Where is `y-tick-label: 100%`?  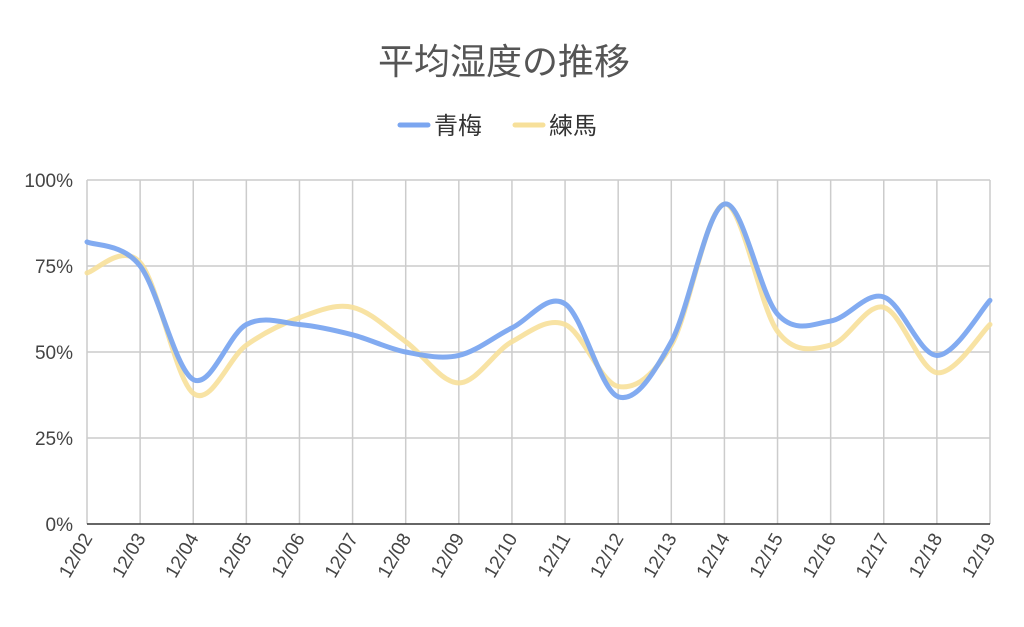
y-tick-label: 100% is located at coordinates (48, 181).